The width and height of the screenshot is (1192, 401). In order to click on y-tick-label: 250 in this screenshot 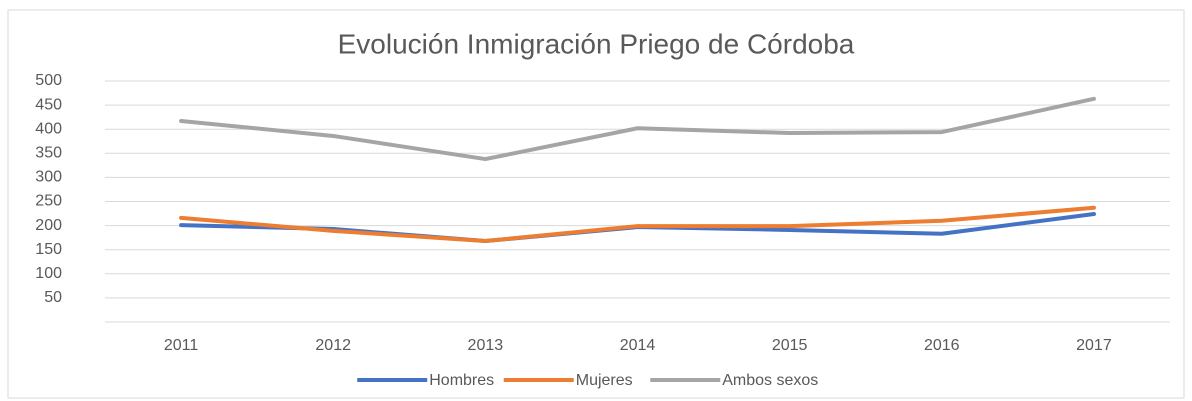, I will do `click(48, 201)`.